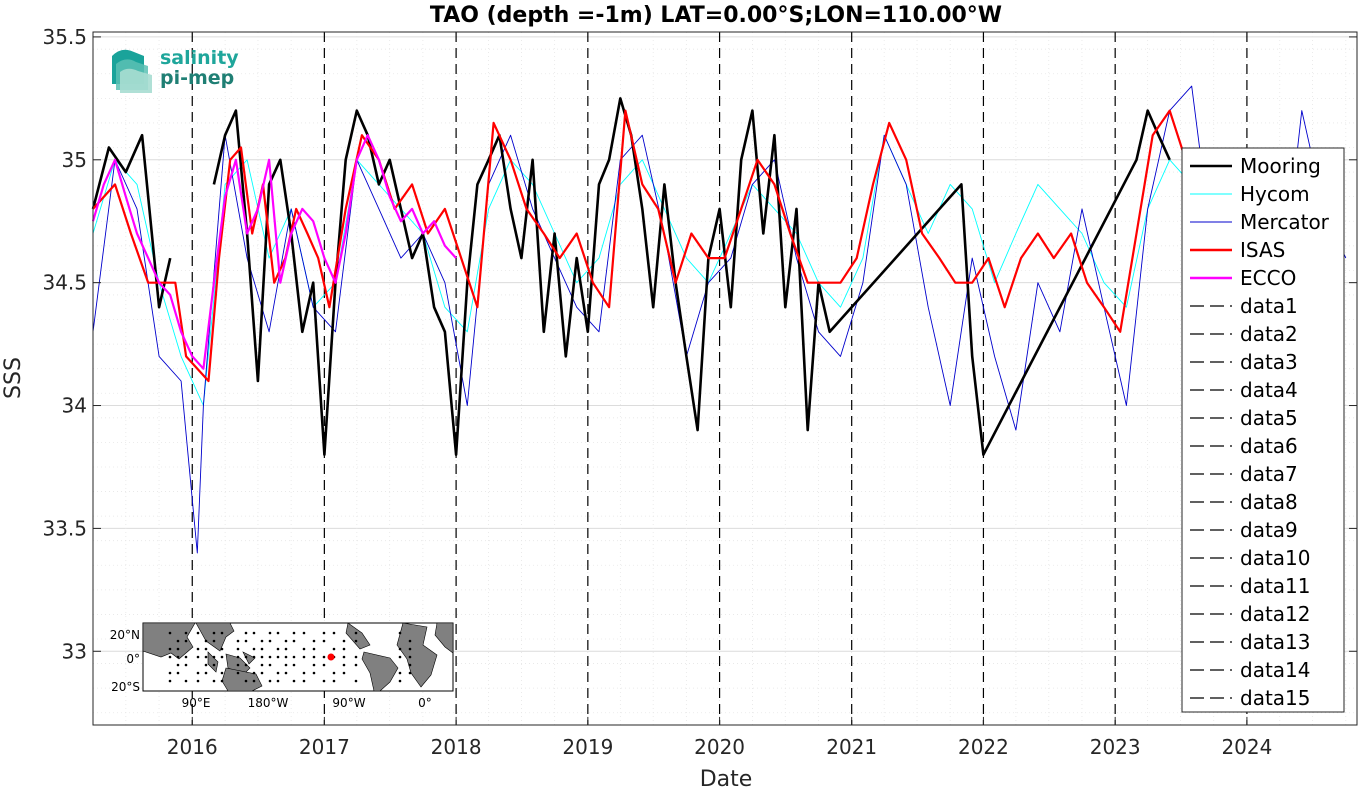  I want to click on legend-label-mooring: Mooring, so click(1280, 166).